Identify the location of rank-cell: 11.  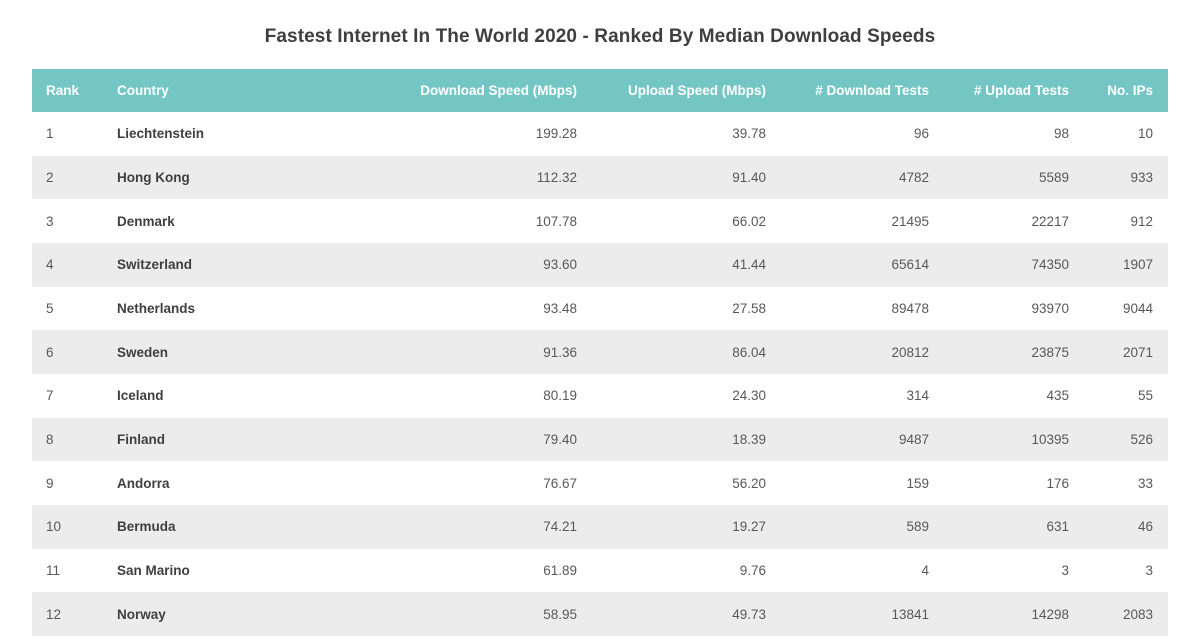
(53, 570).